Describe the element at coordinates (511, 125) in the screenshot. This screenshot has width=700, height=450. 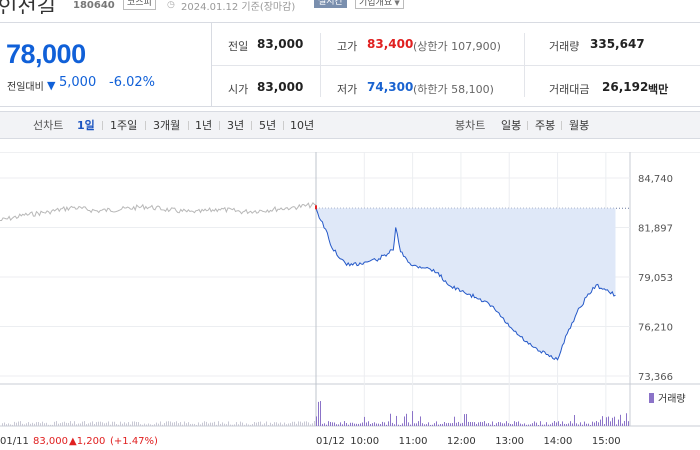
I see `tab-daily-candle: 일봉` at that location.